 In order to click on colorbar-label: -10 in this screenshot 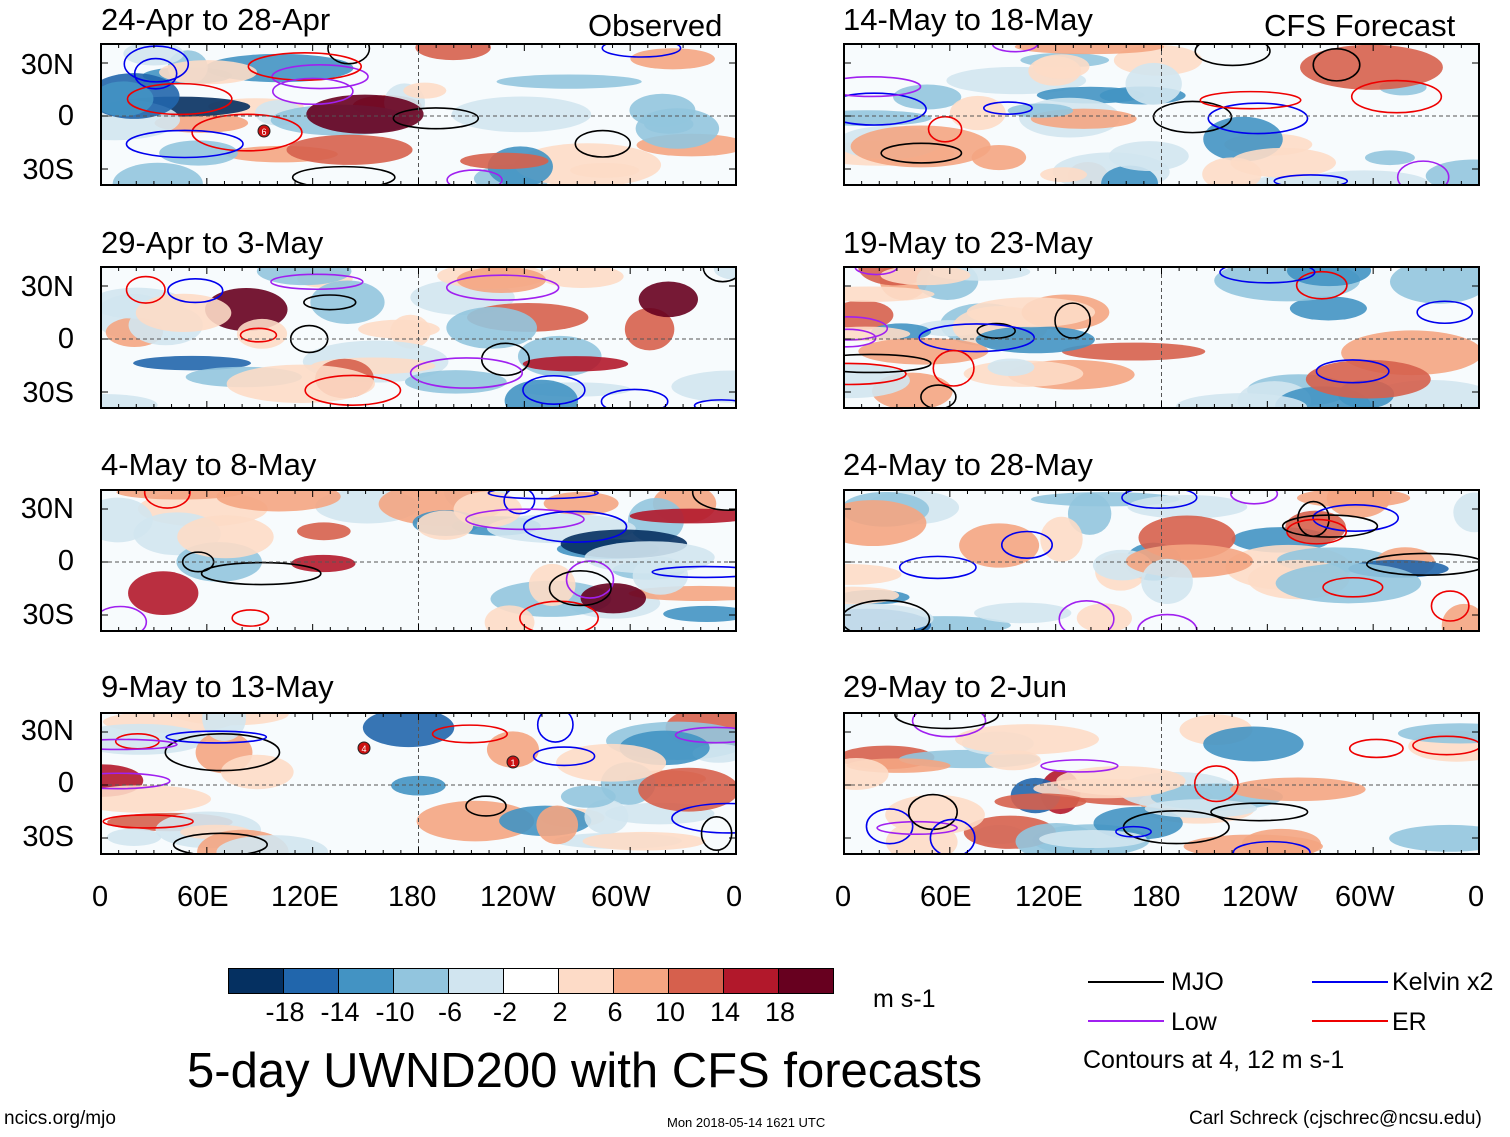, I will do `click(395, 1012)`.